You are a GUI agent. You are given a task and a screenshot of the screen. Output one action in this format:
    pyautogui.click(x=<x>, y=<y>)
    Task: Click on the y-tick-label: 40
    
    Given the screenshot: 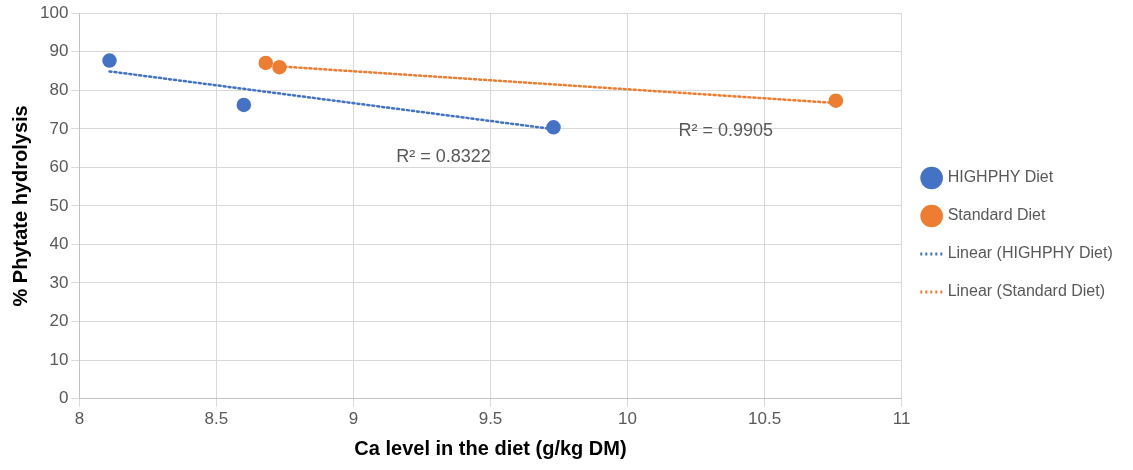 What is the action you would take?
    pyautogui.click(x=59, y=244)
    